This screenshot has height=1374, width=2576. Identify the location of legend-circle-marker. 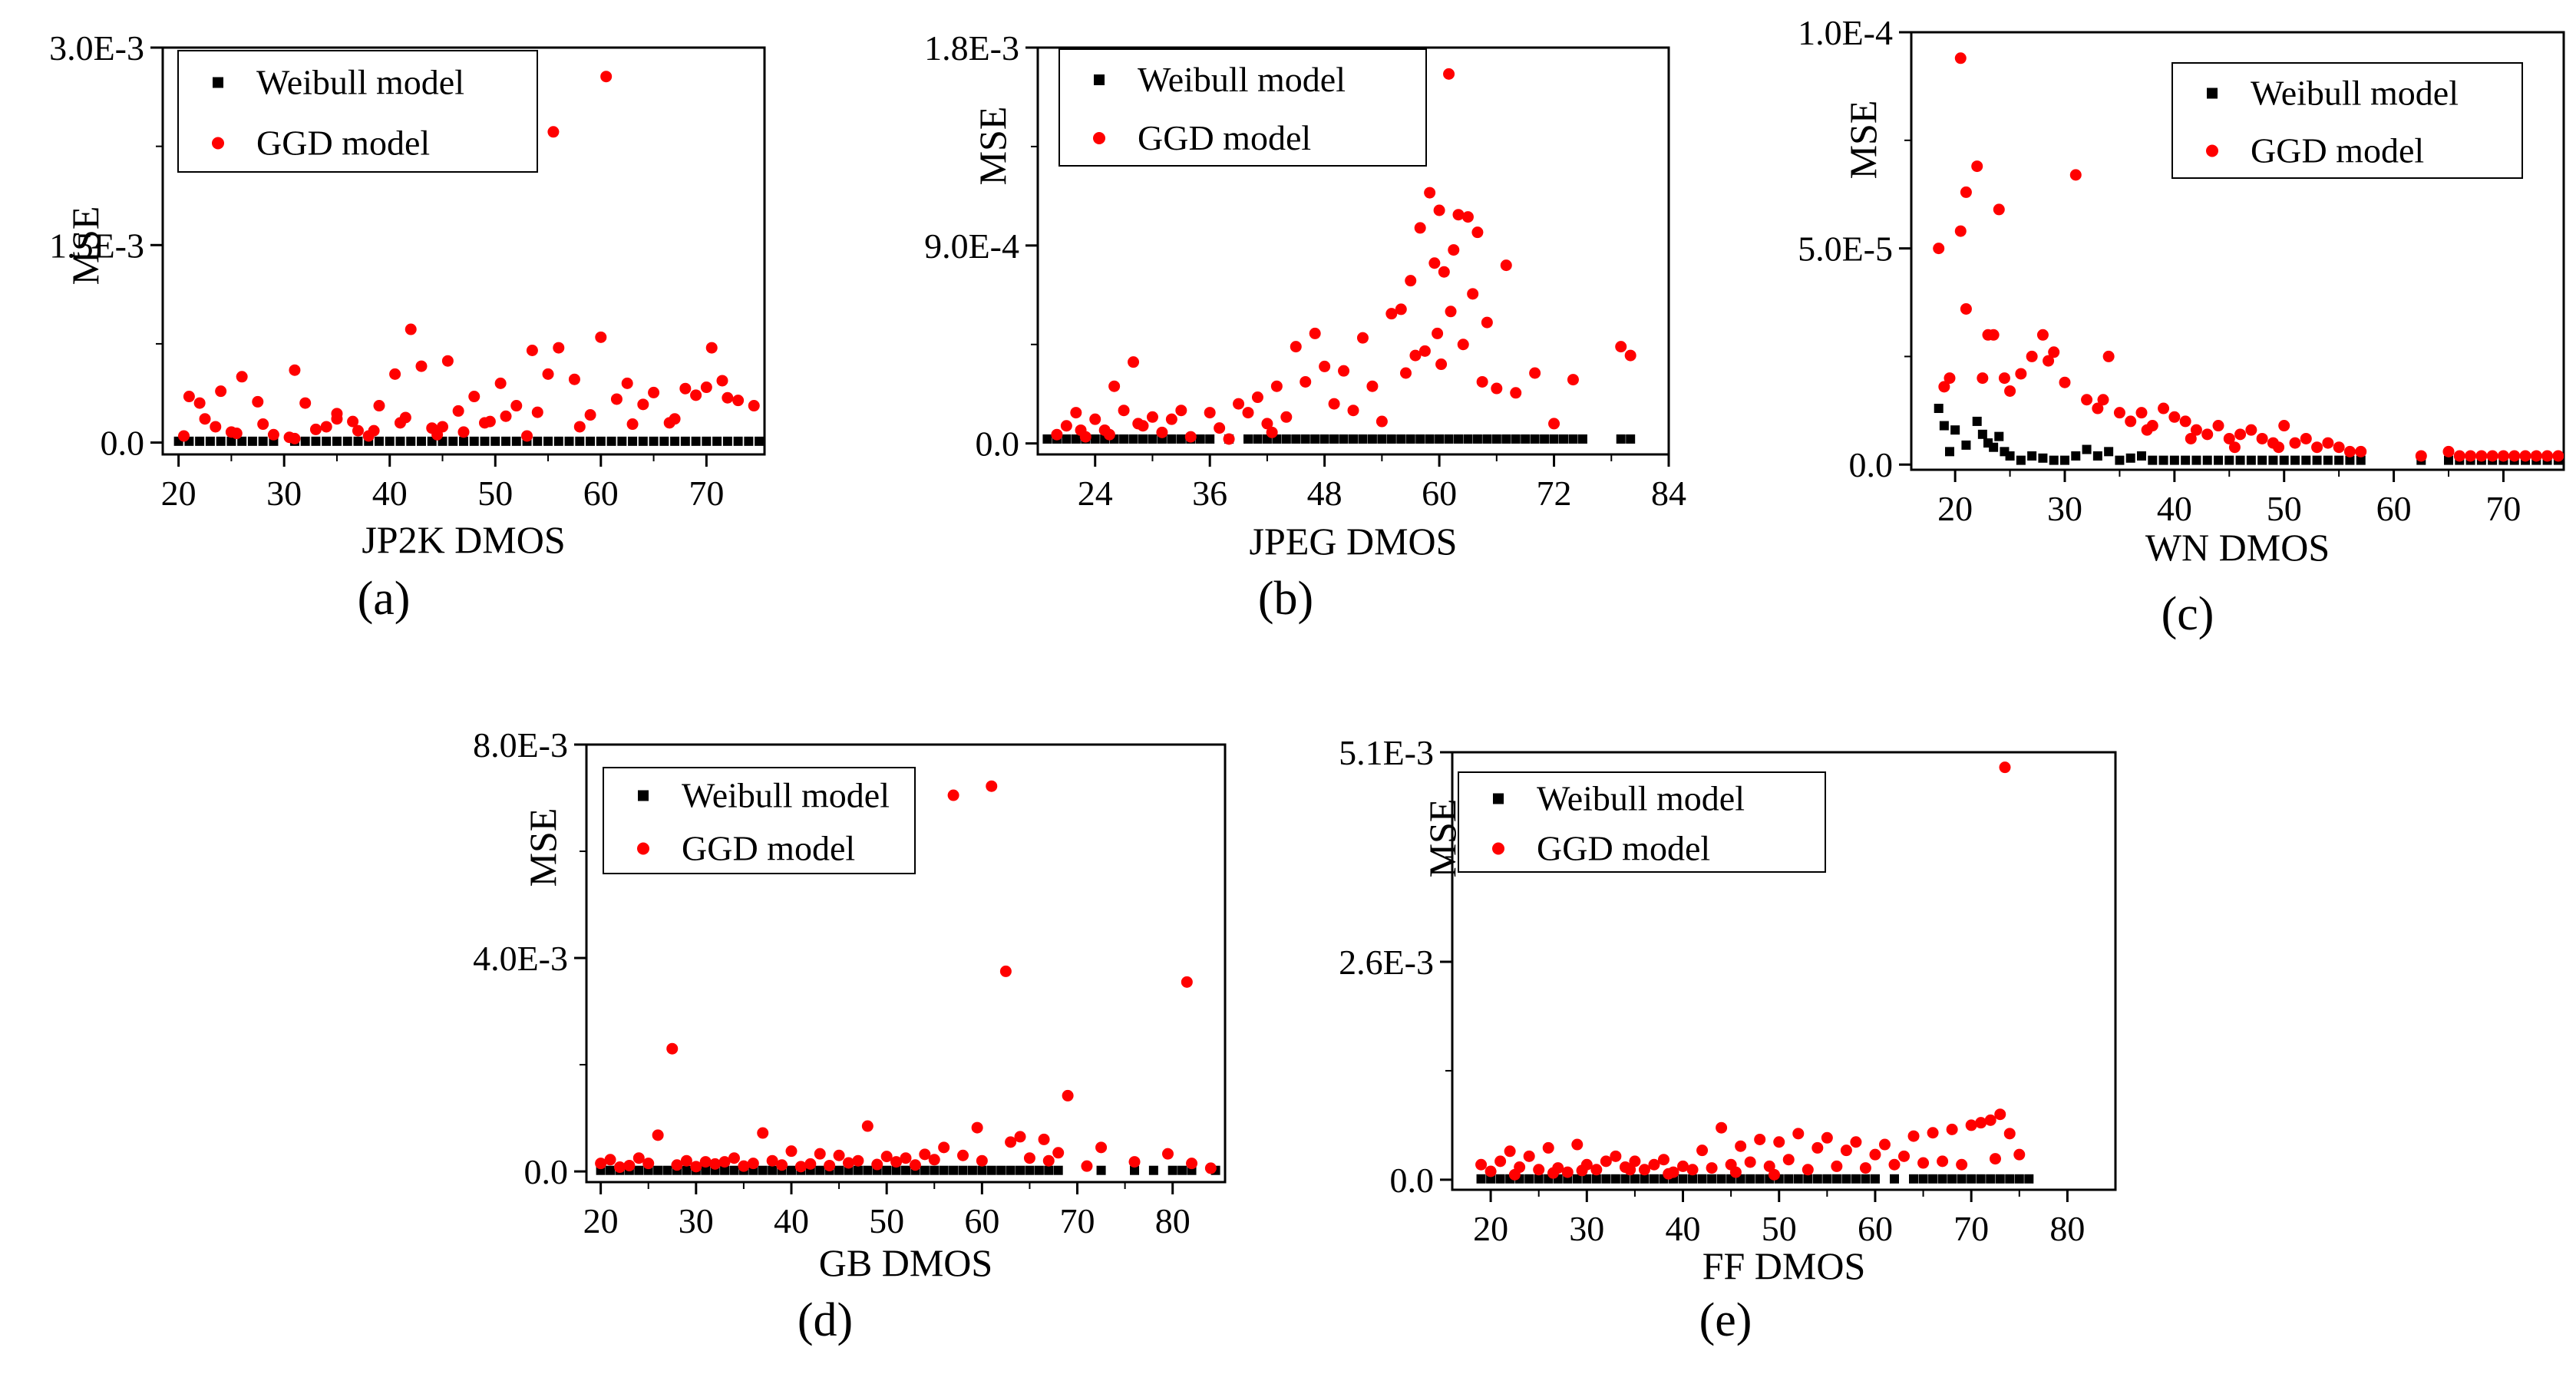
(643, 848).